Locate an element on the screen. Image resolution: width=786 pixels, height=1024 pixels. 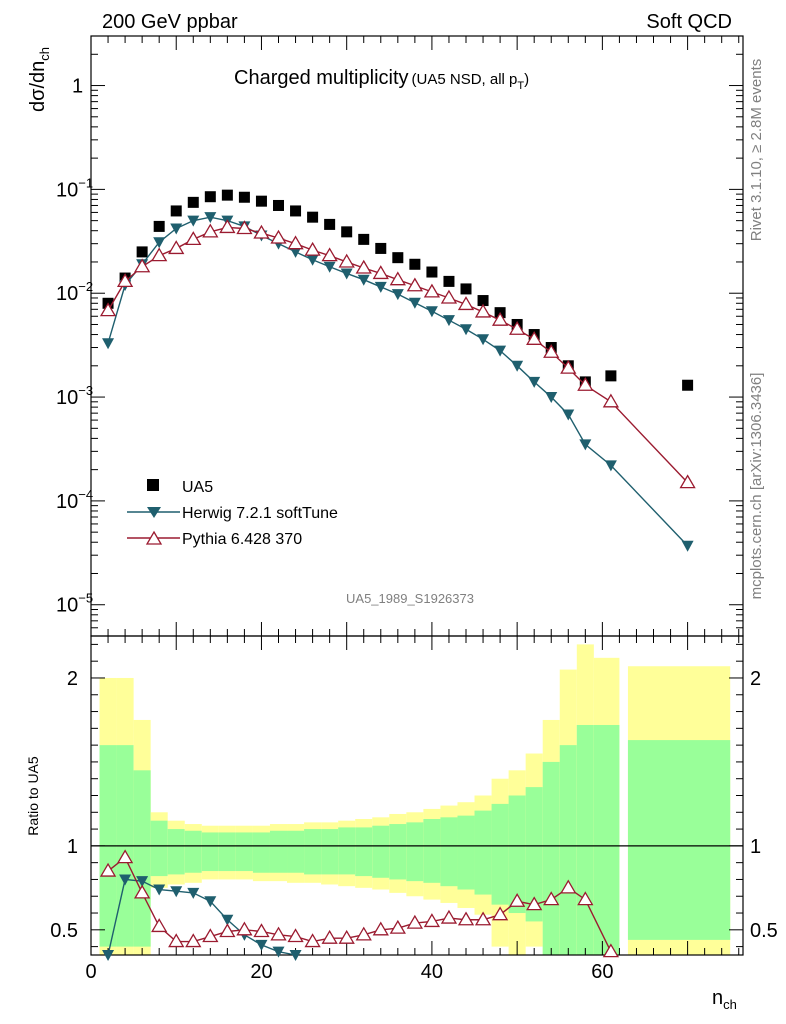
legend-label-ua5: UA5 is located at coordinates (197, 487).